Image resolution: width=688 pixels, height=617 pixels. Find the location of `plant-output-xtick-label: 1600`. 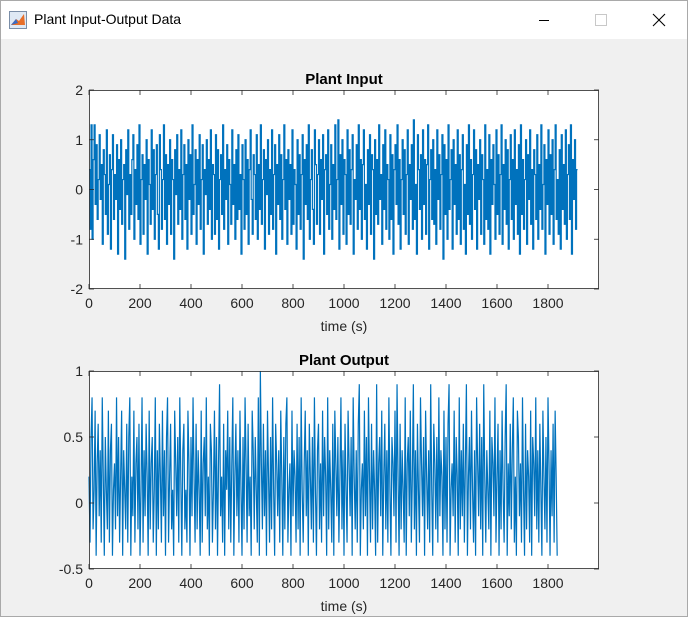

plant-output-xtick-label: 1600 is located at coordinates (496, 583).